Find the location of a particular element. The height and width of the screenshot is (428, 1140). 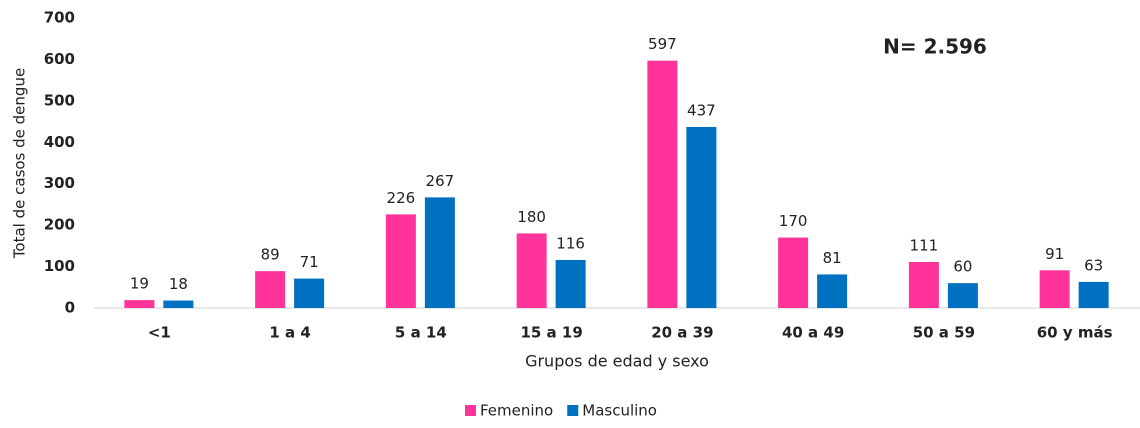

data-label: 81 is located at coordinates (832, 258).